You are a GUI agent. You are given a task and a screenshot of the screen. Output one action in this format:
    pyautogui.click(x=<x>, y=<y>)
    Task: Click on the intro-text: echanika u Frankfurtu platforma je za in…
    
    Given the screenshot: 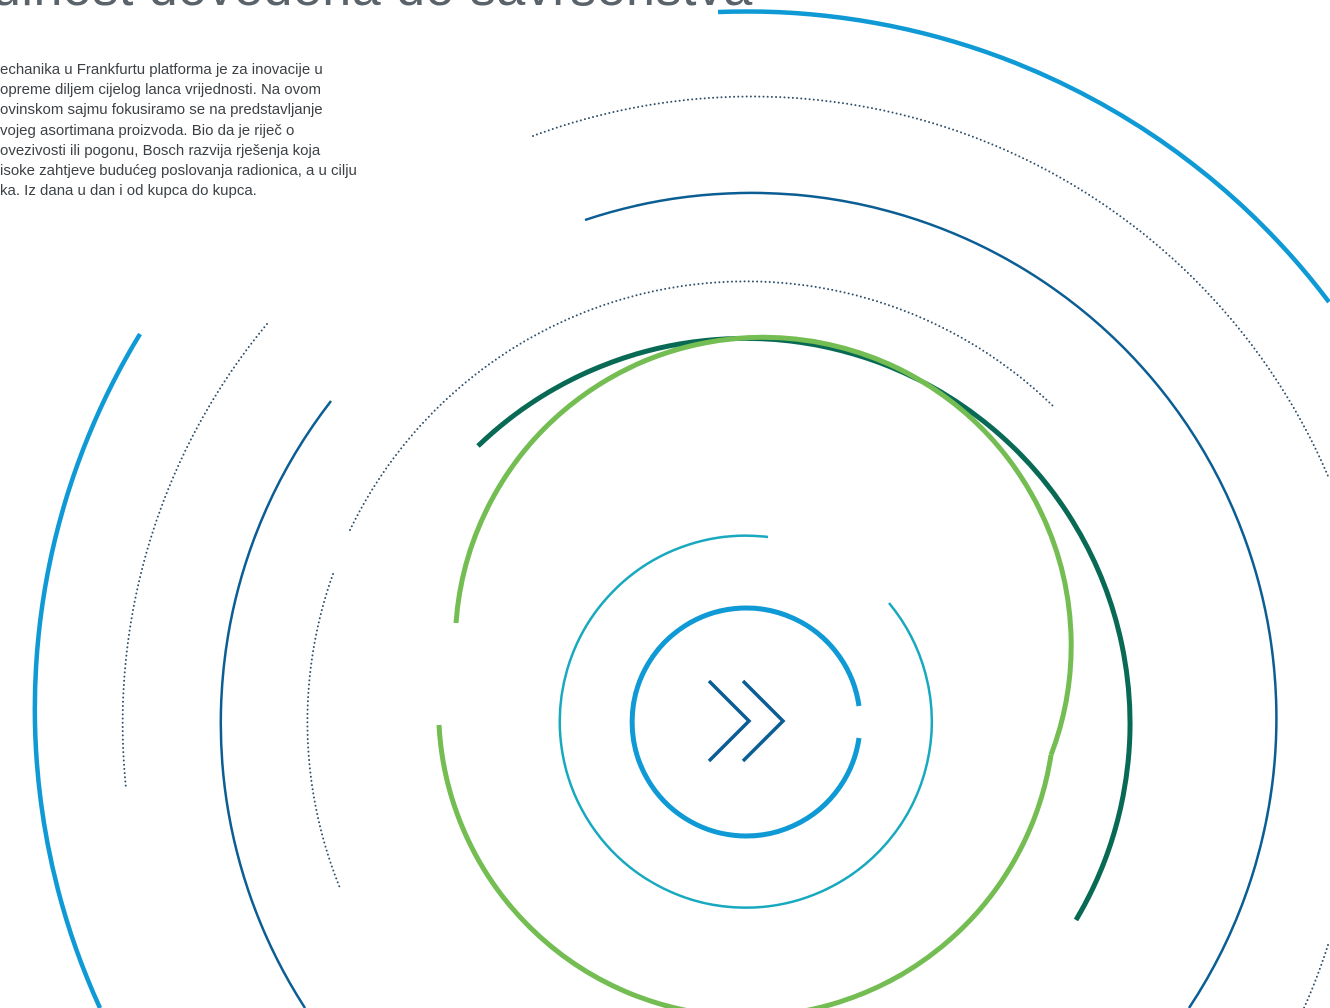 What is the action you would take?
    pyautogui.click(x=239, y=130)
    